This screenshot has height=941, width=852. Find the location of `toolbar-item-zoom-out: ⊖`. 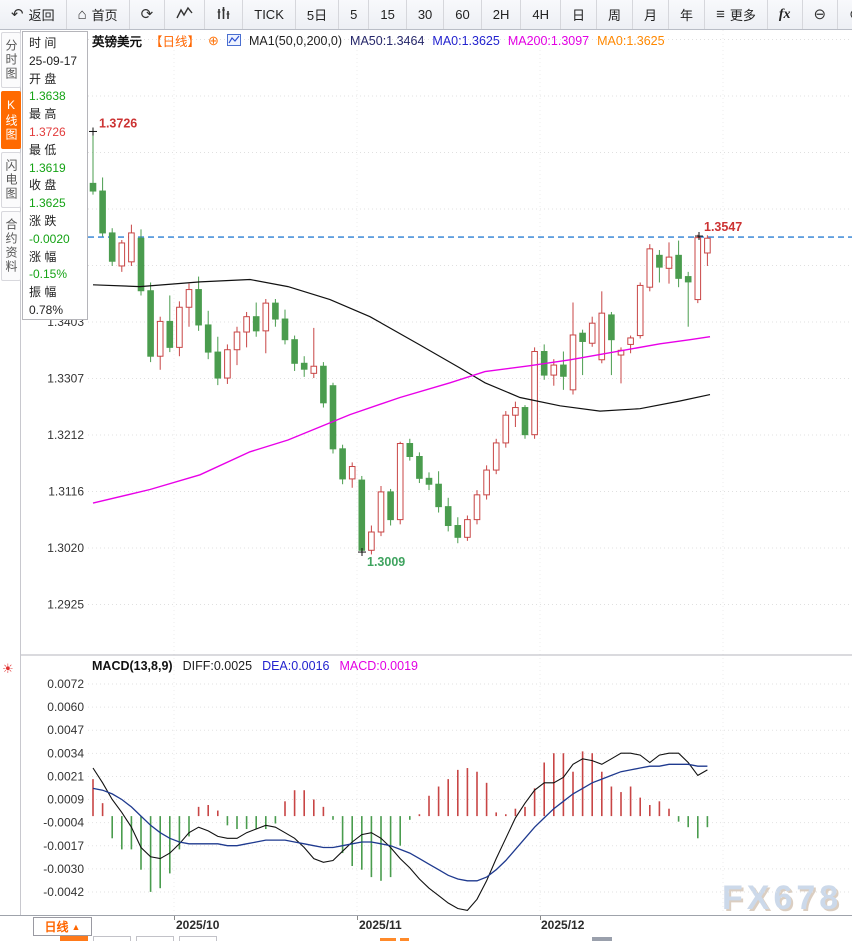

toolbar-item-zoom-out: ⊖ is located at coordinates (821, 14).